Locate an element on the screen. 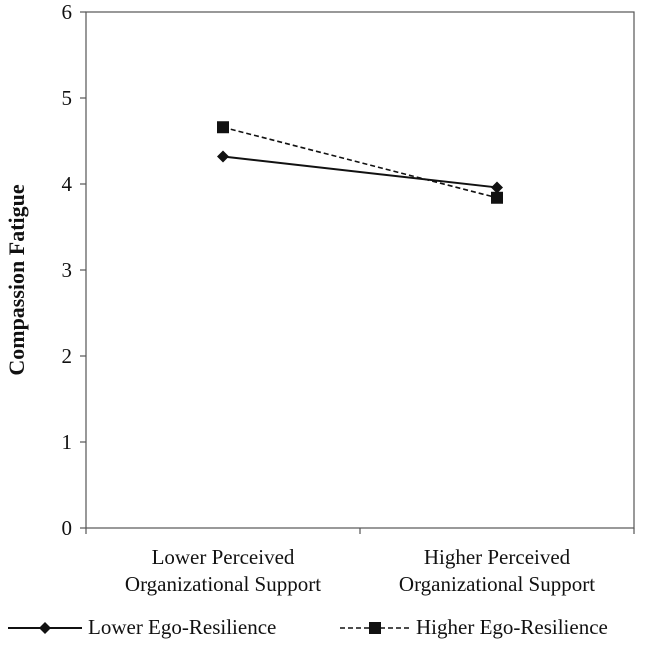 The height and width of the screenshot is (655, 646). legend-label: Lower Ego-Resilience is located at coordinates (182, 627).